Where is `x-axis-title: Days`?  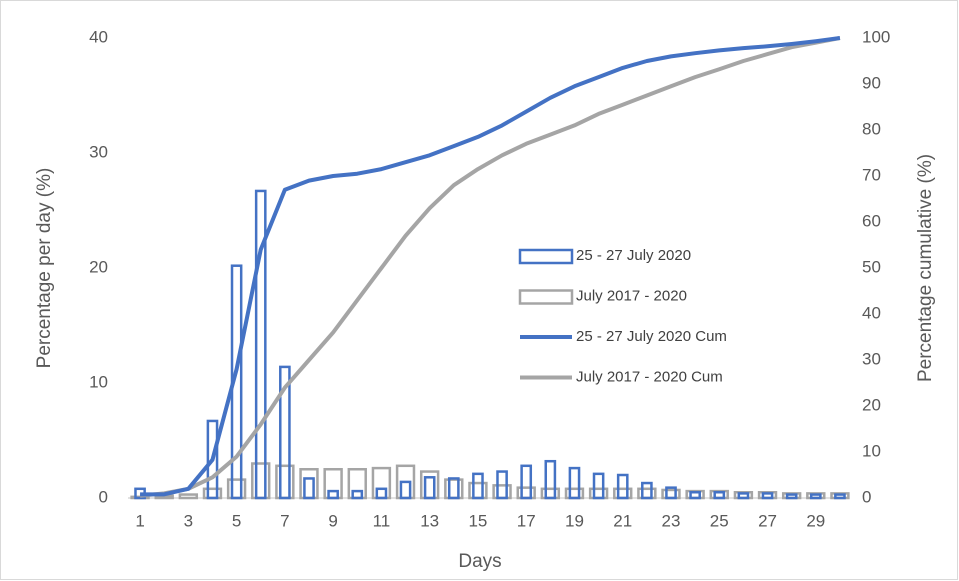
x-axis-title: Days is located at coordinates (479, 561).